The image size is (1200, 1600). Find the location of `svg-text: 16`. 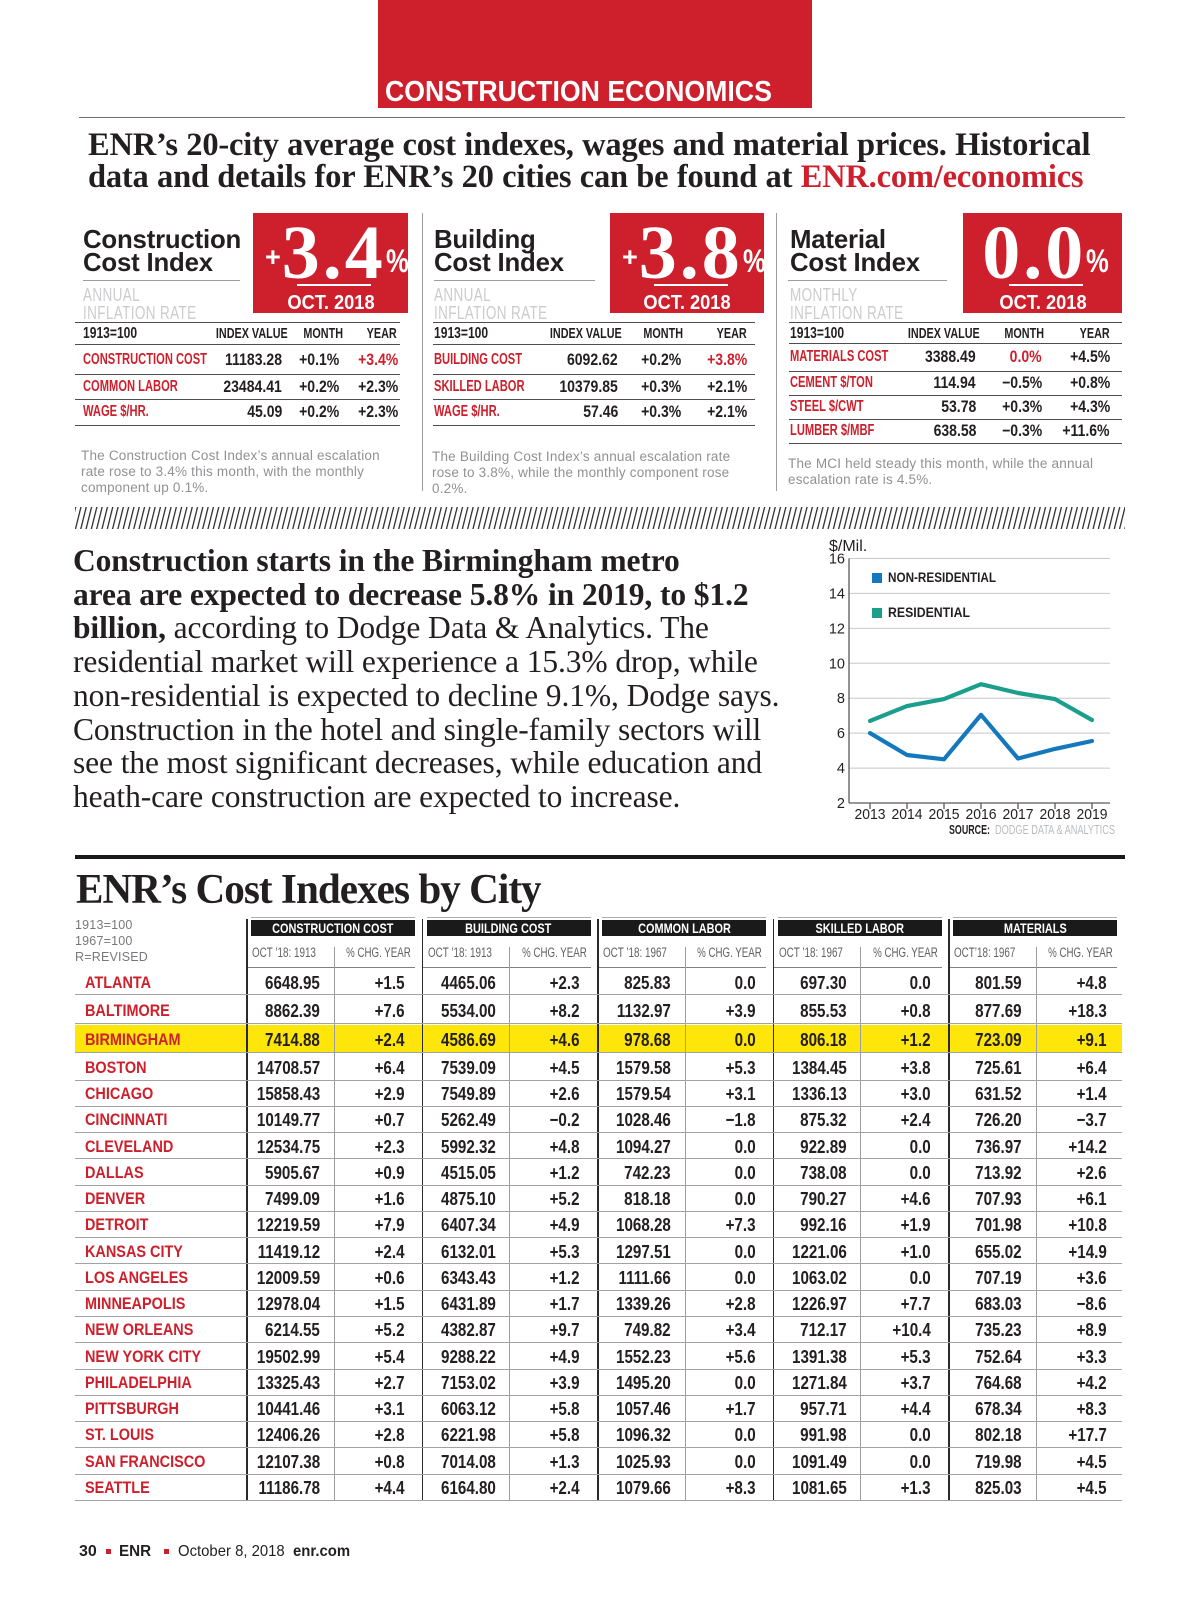

svg-text: 16 is located at coordinates (837, 560).